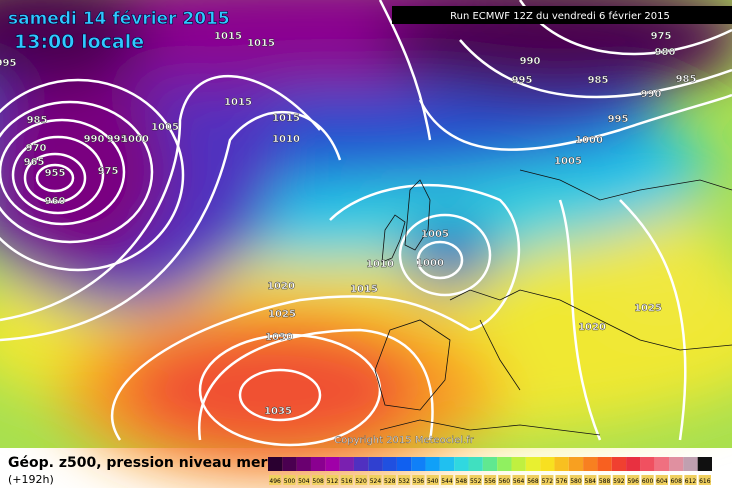  Describe the element at coordinates (278, 411) in the screenshot. I see `isobar-label: 1035` at that location.